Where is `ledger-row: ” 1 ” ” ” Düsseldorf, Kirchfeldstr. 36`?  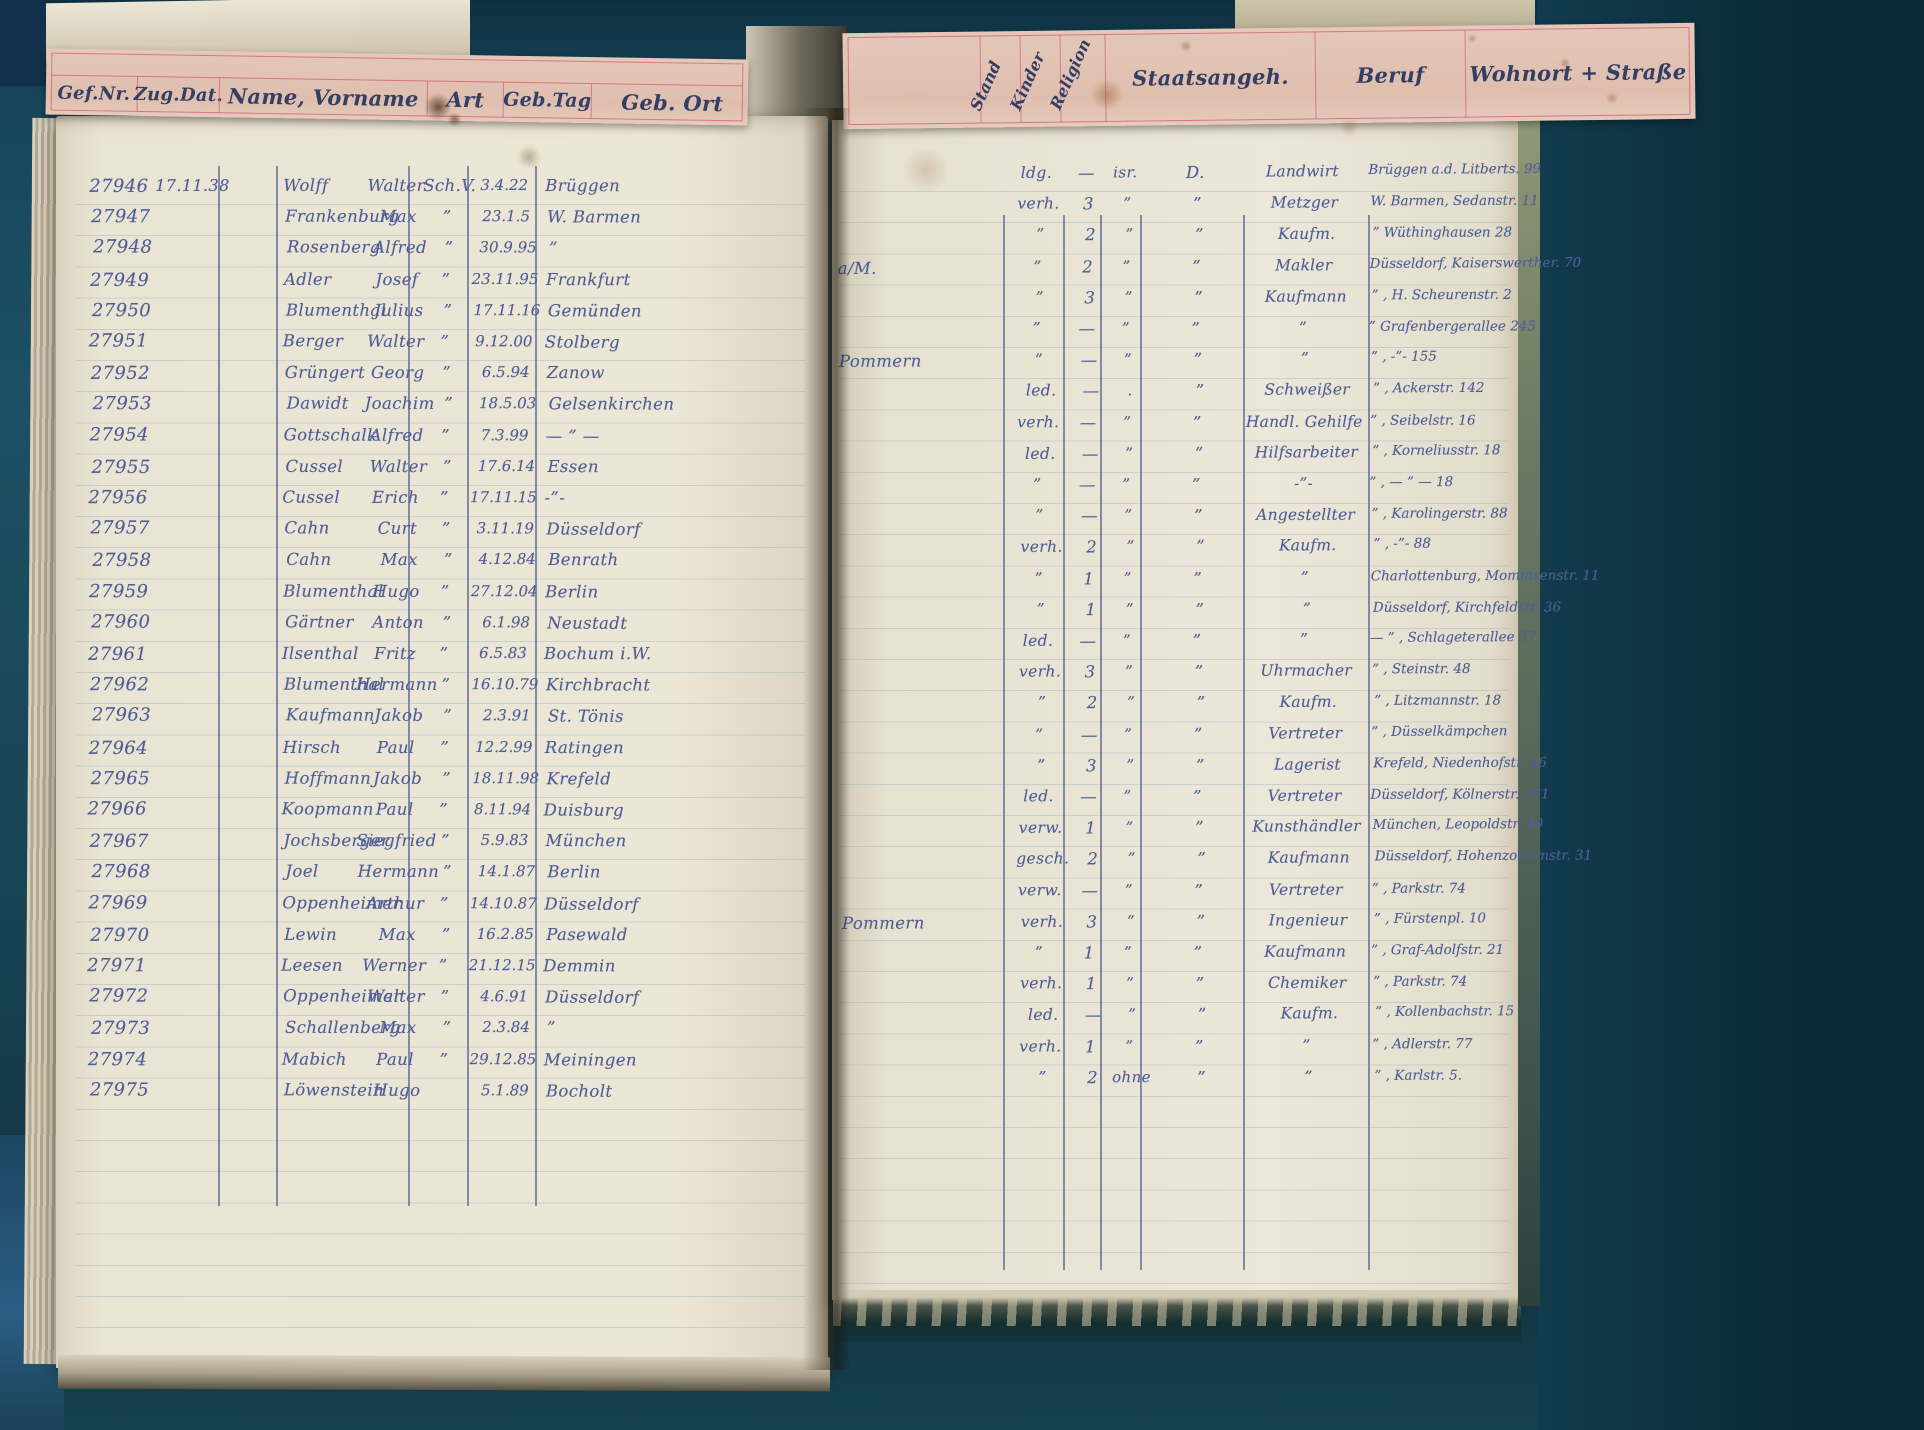
ledger-row: ” 1 ” ” ” Düsseldorf, Kirchfeldstr. 36 is located at coordinates (1197, 615).